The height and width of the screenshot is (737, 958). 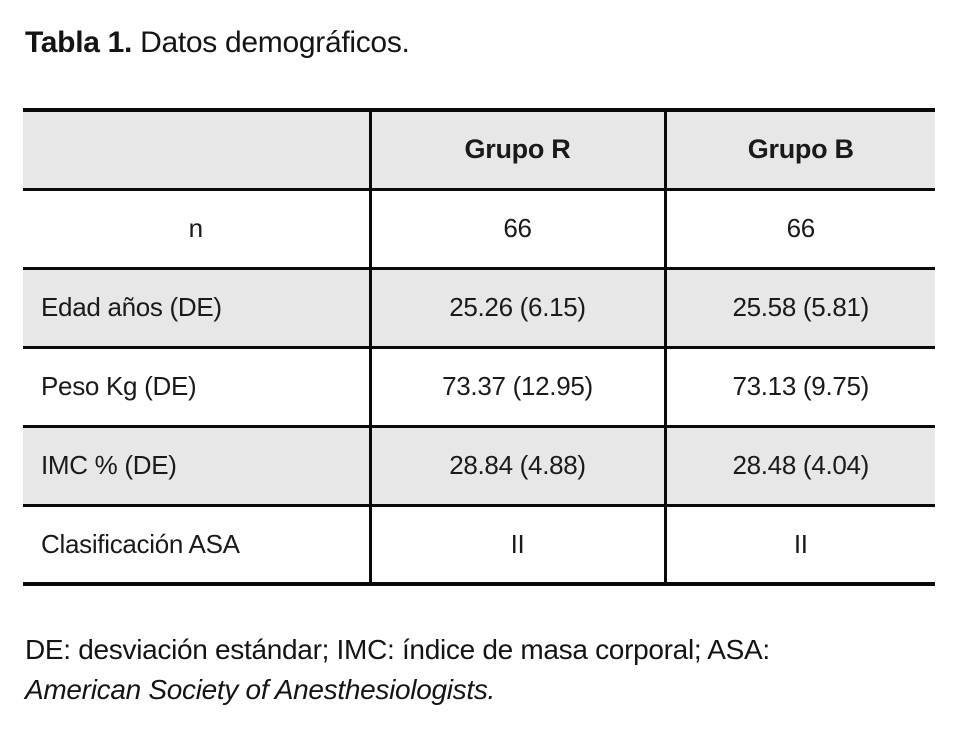 What do you see at coordinates (109, 465) in the screenshot?
I see `row-label: IMC % (DE)` at bounding box center [109, 465].